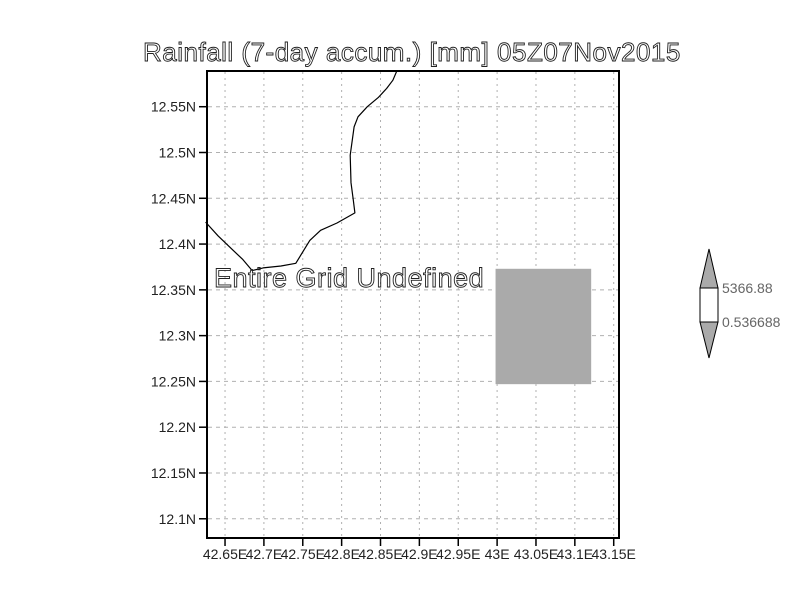 The width and height of the screenshot is (792, 612). I want to click on x-tick-label: 43.05E, so click(536, 554).